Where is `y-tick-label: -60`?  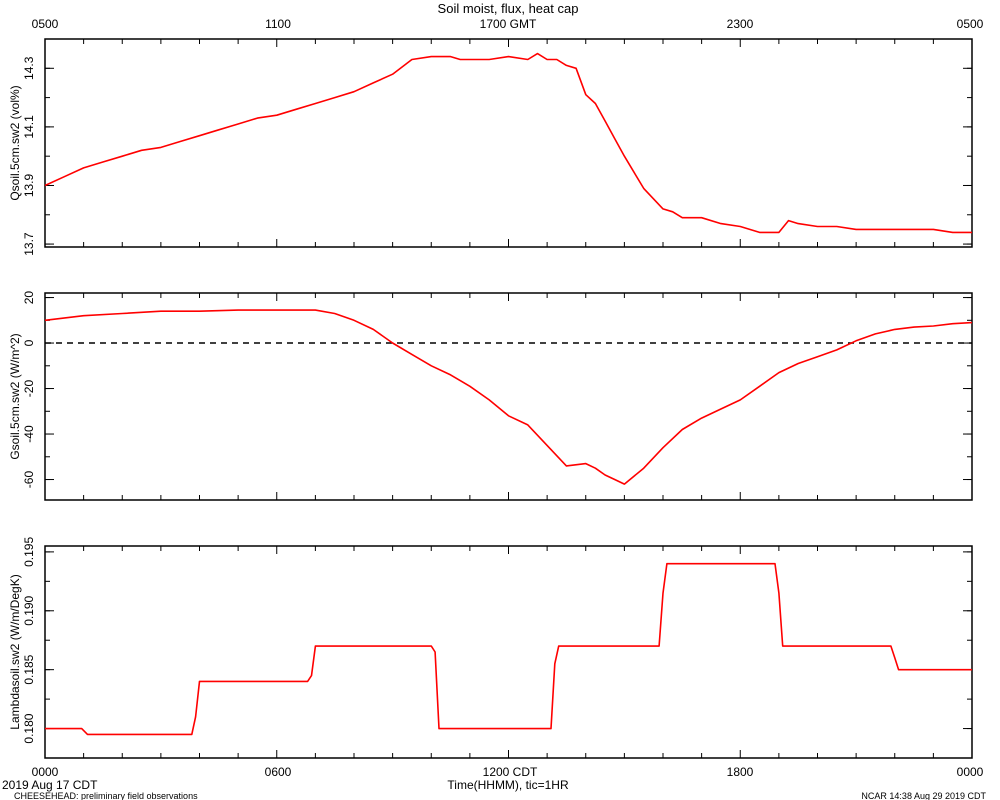 y-tick-label: -60 is located at coordinates (29, 480).